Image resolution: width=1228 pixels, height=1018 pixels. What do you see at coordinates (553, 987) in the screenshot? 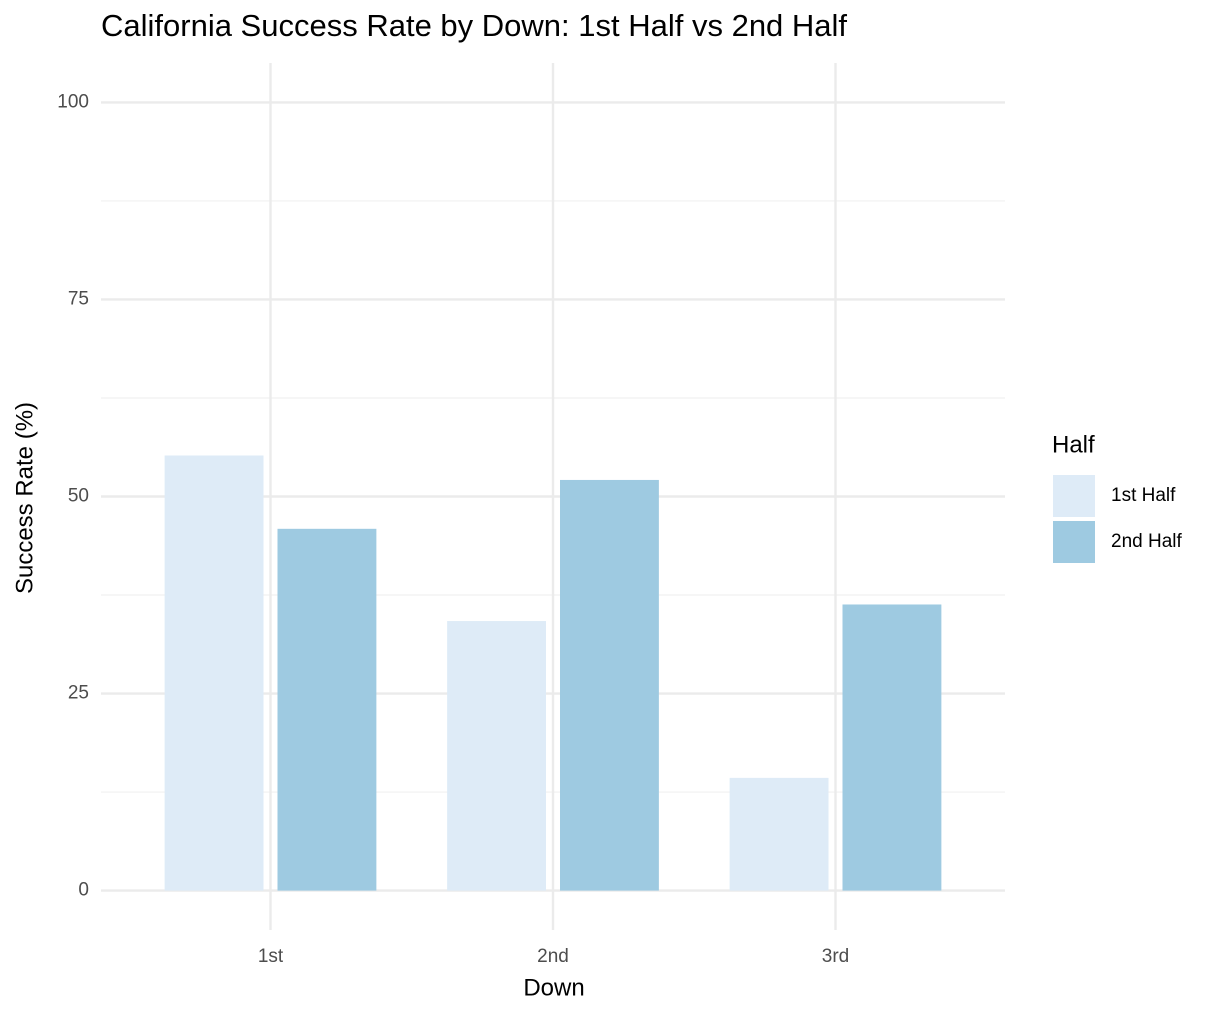
I see `x-axis-title: Down` at bounding box center [553, 987].